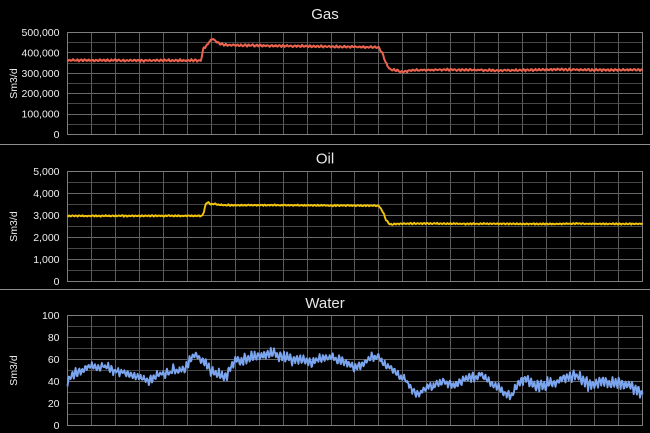 The height and width of the screenshot is (433, 650). What do you see at coordinates (46, 238) in the screenshot?
I see `svg-text: 2,000` at bounding box center [46, 238].